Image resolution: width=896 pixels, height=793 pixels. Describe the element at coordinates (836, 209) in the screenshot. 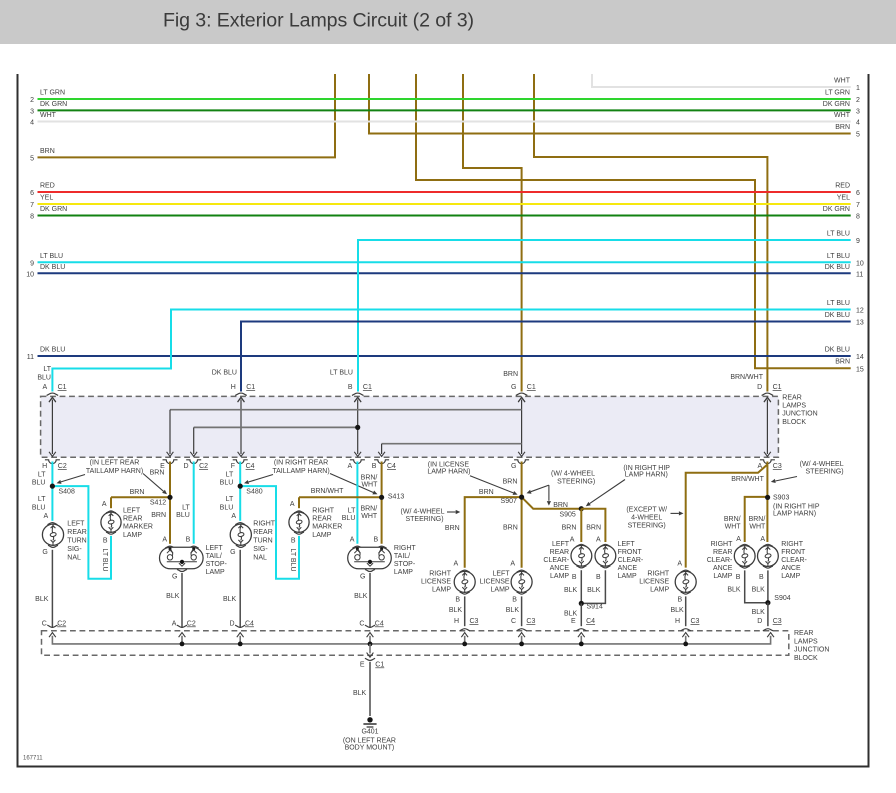

I see `svg-text: DK GRN` at that location.